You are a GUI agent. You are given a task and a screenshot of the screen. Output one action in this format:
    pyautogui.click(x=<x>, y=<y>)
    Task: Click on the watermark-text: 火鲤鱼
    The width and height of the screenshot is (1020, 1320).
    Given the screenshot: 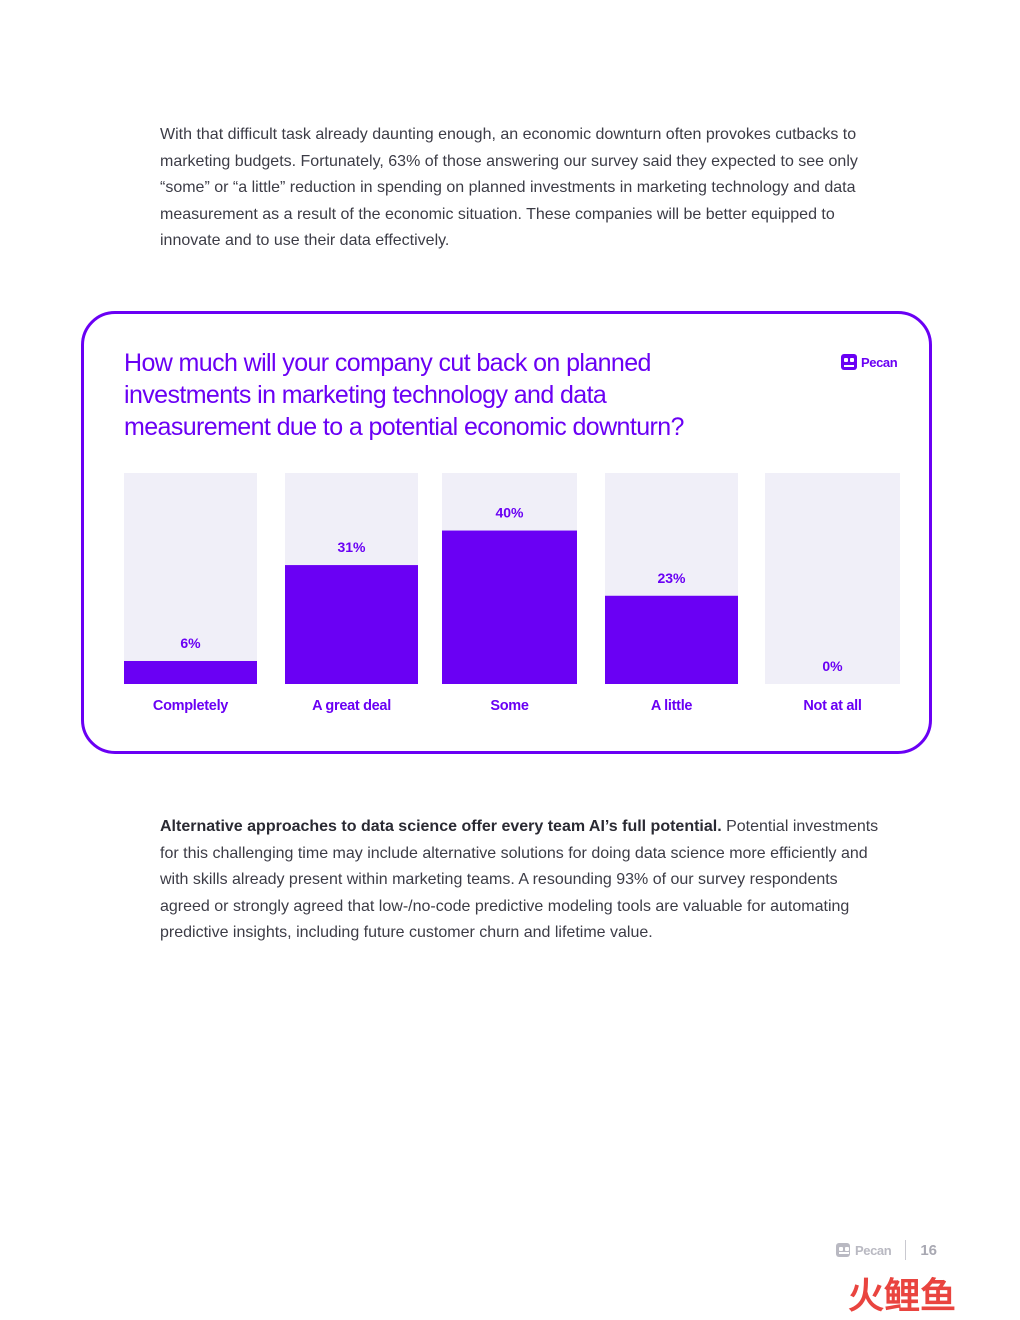 What is the action you would take?
    pyautogui.click(x=902, y=1295)
    